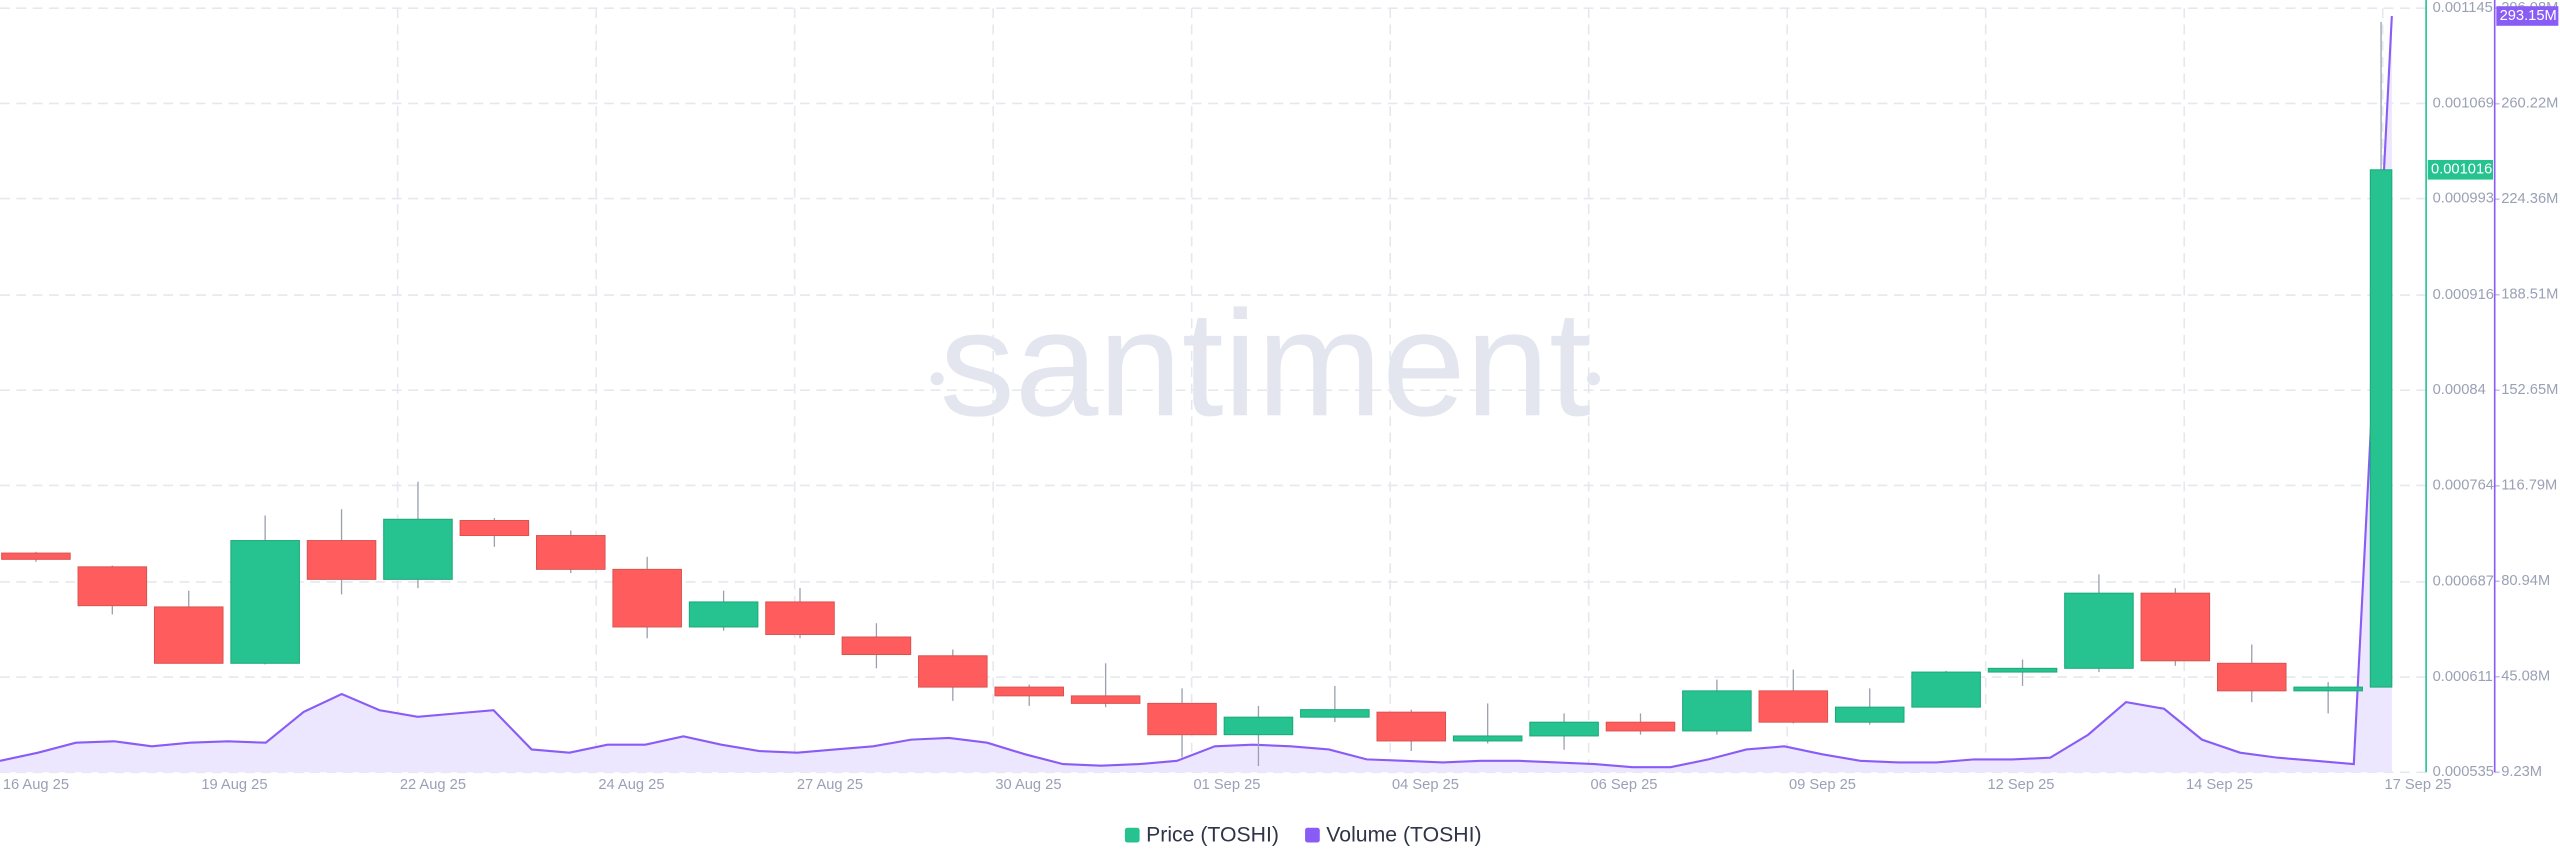 This screenshot has height=867, width=2560. What do you see at coordinates (1623, 785) in the screenshot?
I see `x-tick-label: 06 Sep 25` at bounding box center [1623, 785].